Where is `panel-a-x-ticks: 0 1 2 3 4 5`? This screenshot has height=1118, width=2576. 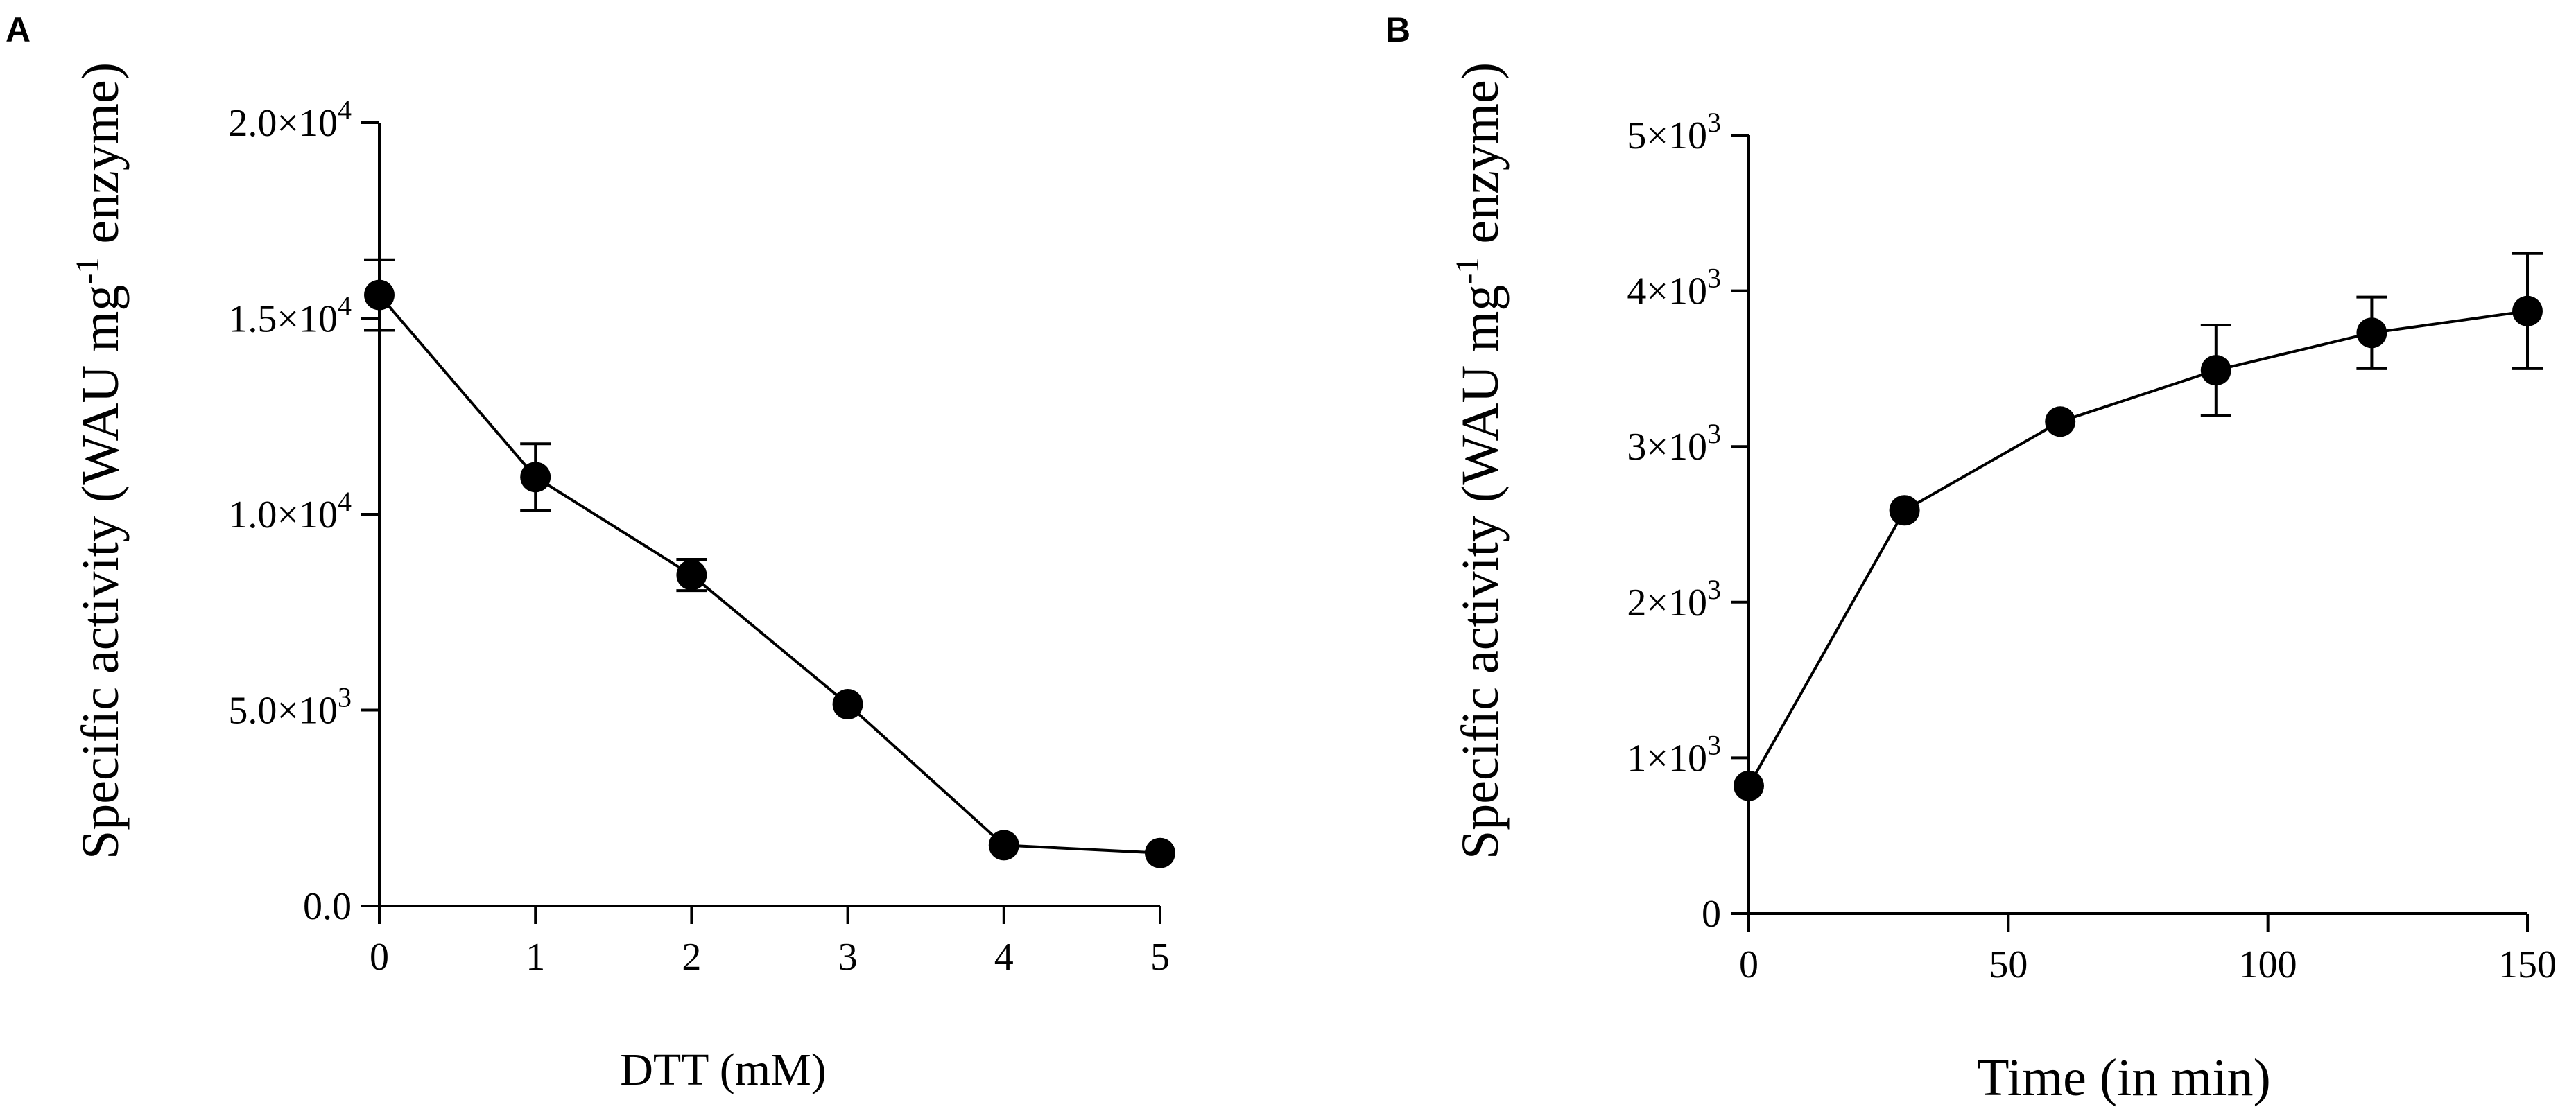
panel-a-x-ticks: 0 1 2 3 4 5 is located at coordinates (770, 942).